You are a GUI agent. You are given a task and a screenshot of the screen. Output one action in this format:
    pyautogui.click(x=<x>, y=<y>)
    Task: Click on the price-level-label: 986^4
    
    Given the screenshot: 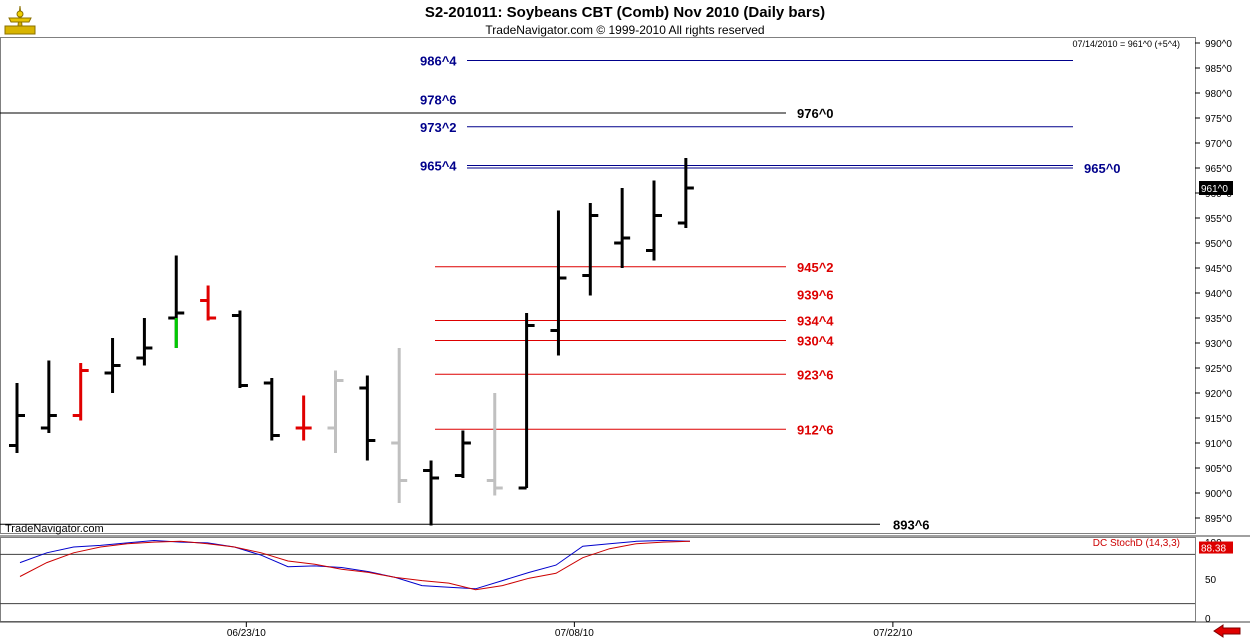 What is the action you would take?
    pyautogui.click(x=438, y=61)
    